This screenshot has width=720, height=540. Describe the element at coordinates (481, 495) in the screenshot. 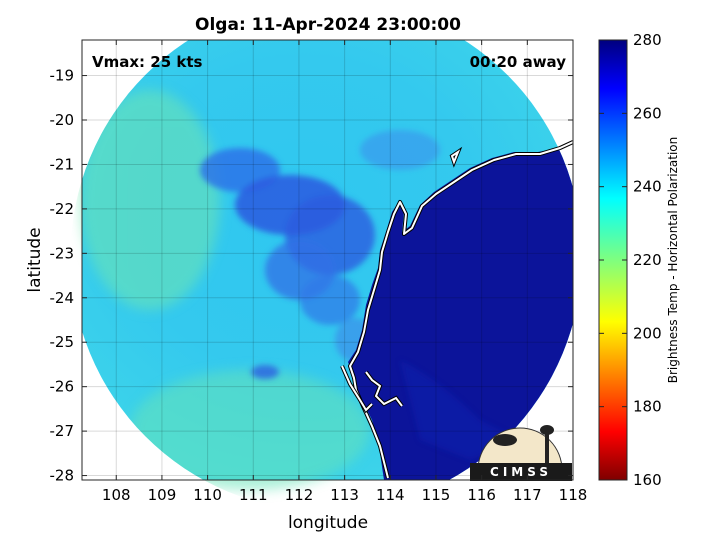

I see `x-tick-label: 116` at that location.